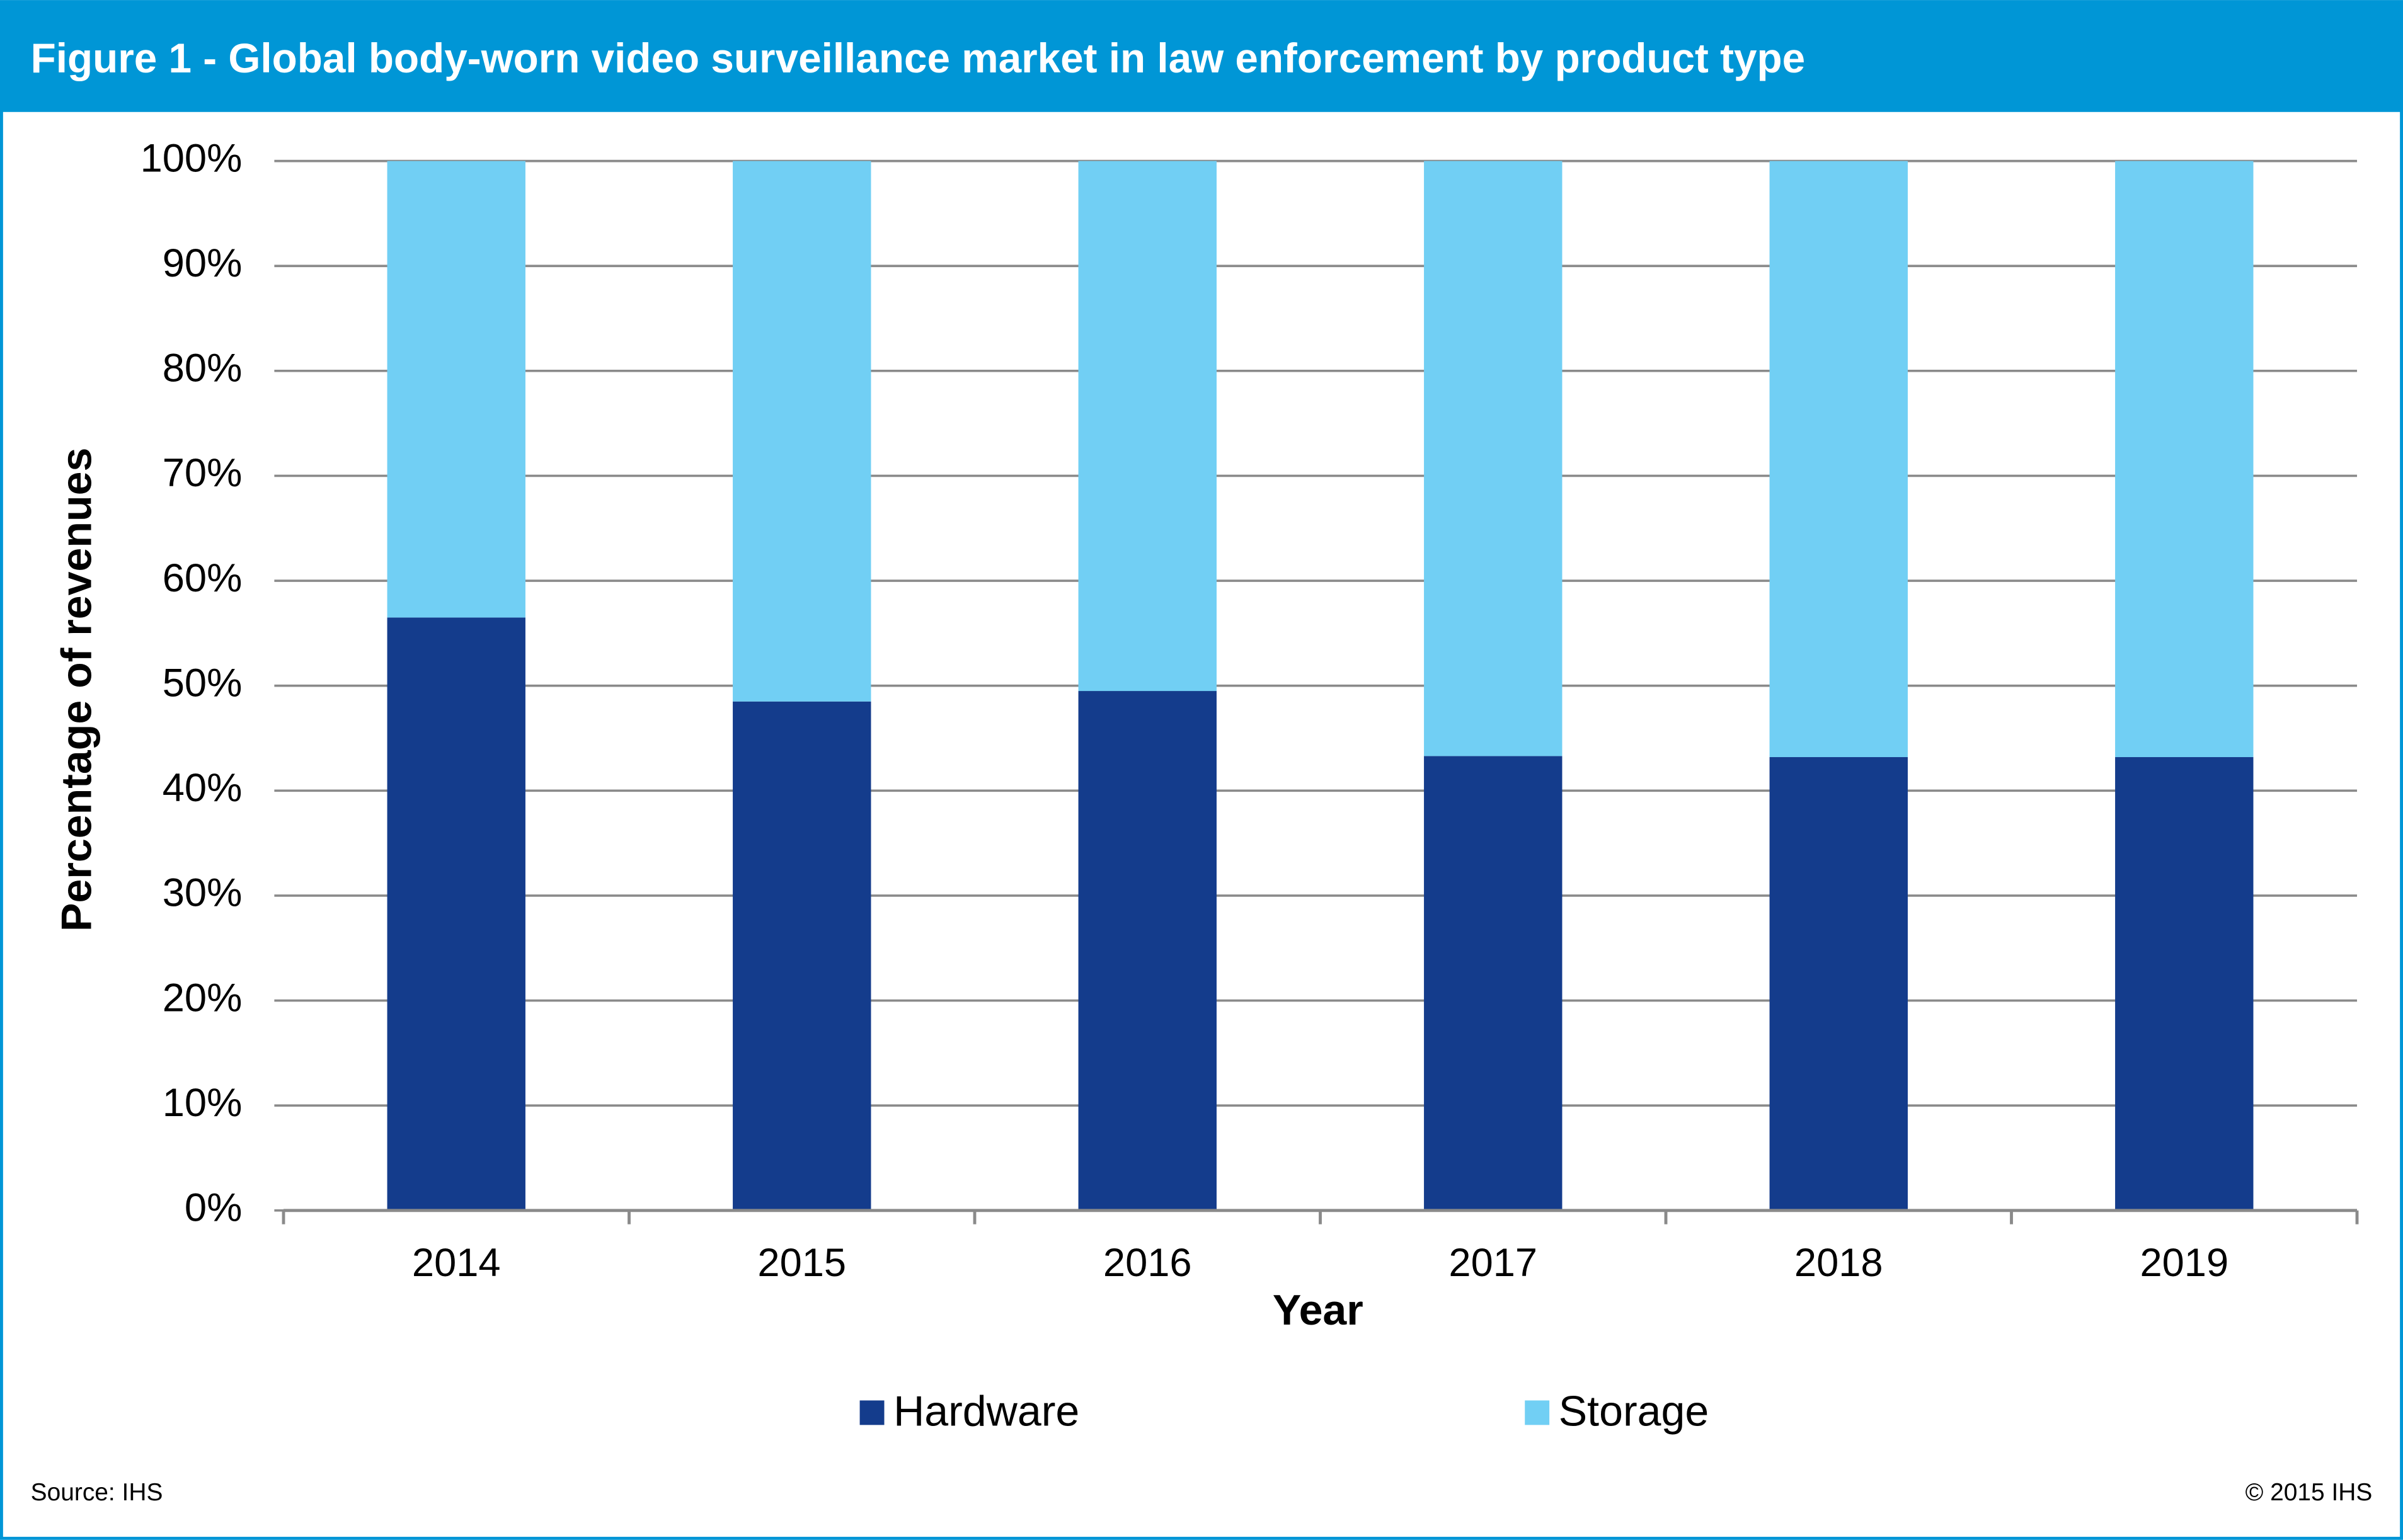  Describe the element at coordinates (2184, 1263) in the screenshot. I see `x-tick-label: 2019` at that location.